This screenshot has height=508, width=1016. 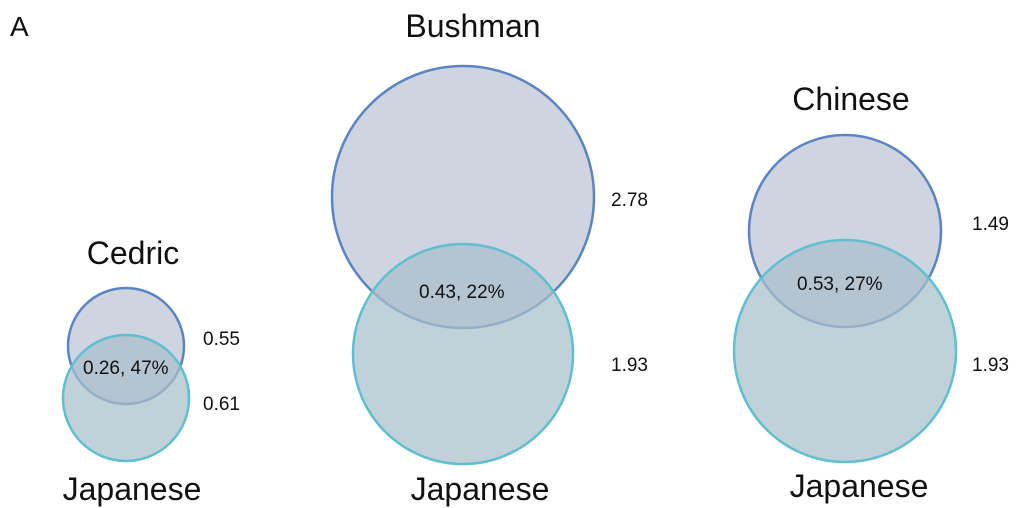 I want to click on venn-1-bottom-circle, so click(x=126, y=398).